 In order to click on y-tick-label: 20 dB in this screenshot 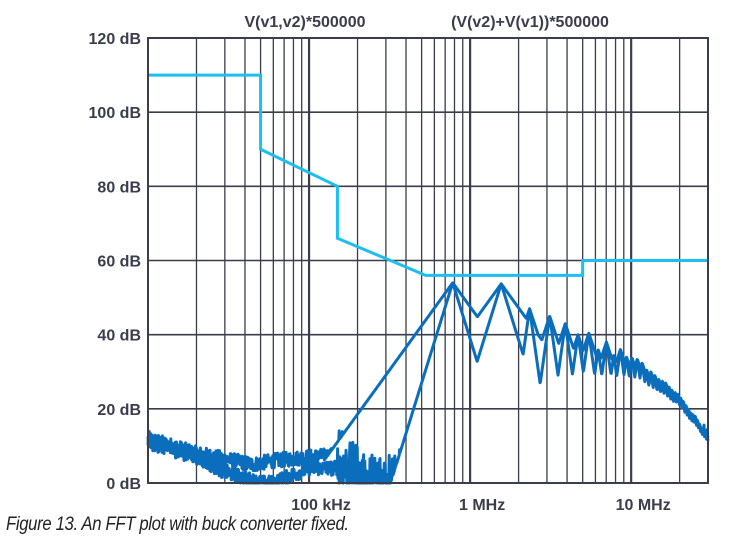, I will do `click(119, 410)`.